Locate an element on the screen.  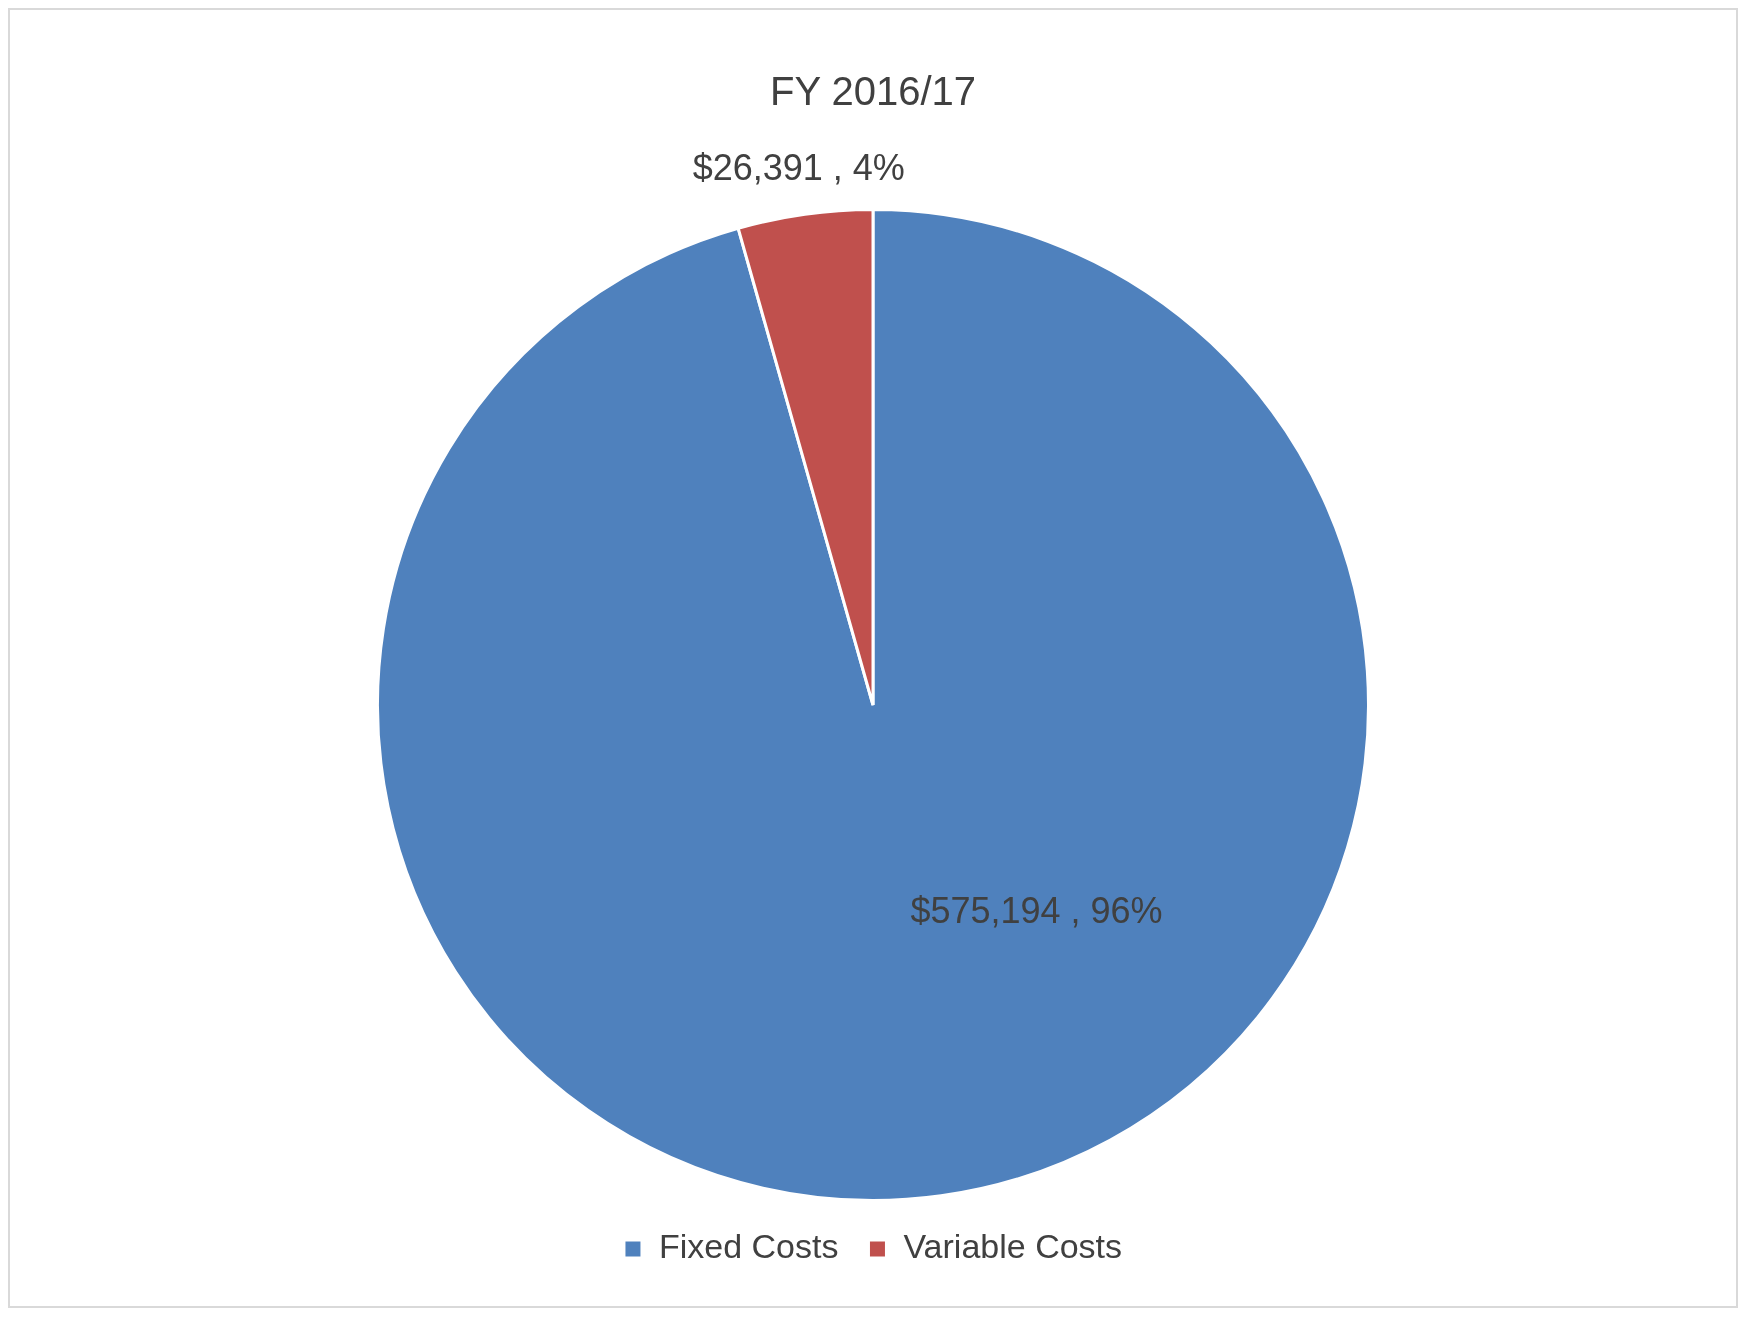
legend-label: Fixed Costs is located at coordinates (748, 1246).